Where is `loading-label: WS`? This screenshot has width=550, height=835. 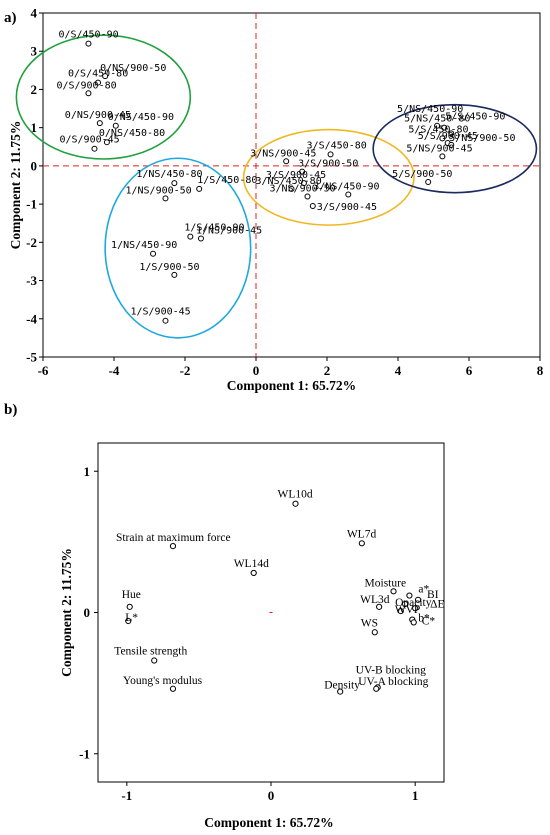
loading-label: WS is located at coordinates (369, 623).